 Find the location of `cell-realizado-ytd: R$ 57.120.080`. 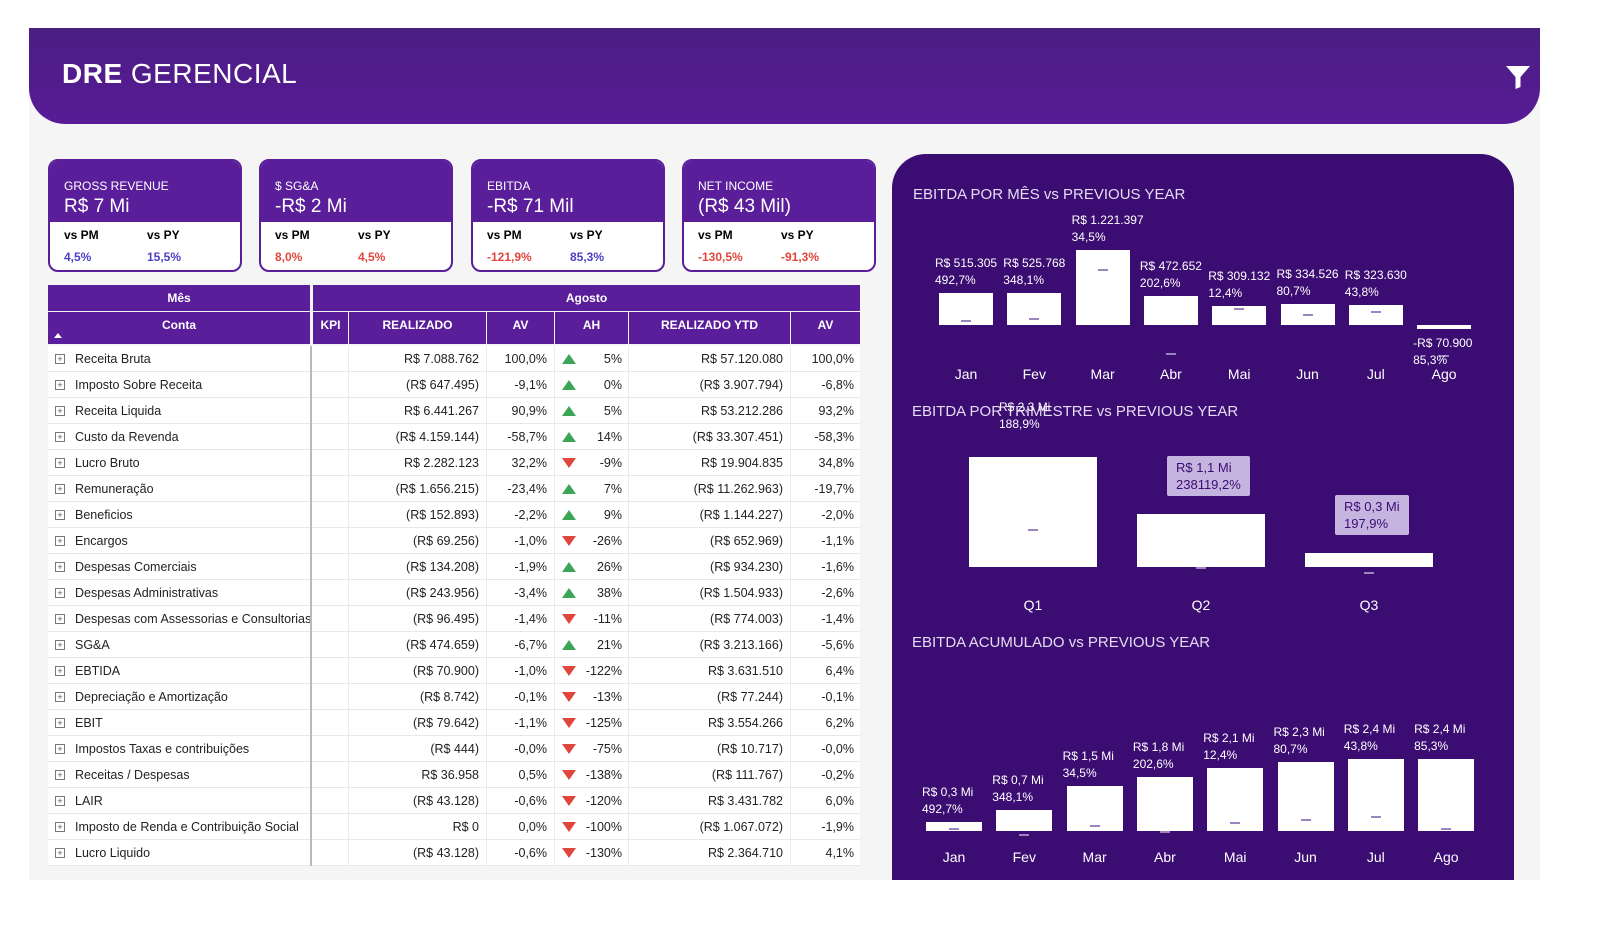

cell-realizado-ytd: R$ 57.120.080 is located at coordinates (741, 359).